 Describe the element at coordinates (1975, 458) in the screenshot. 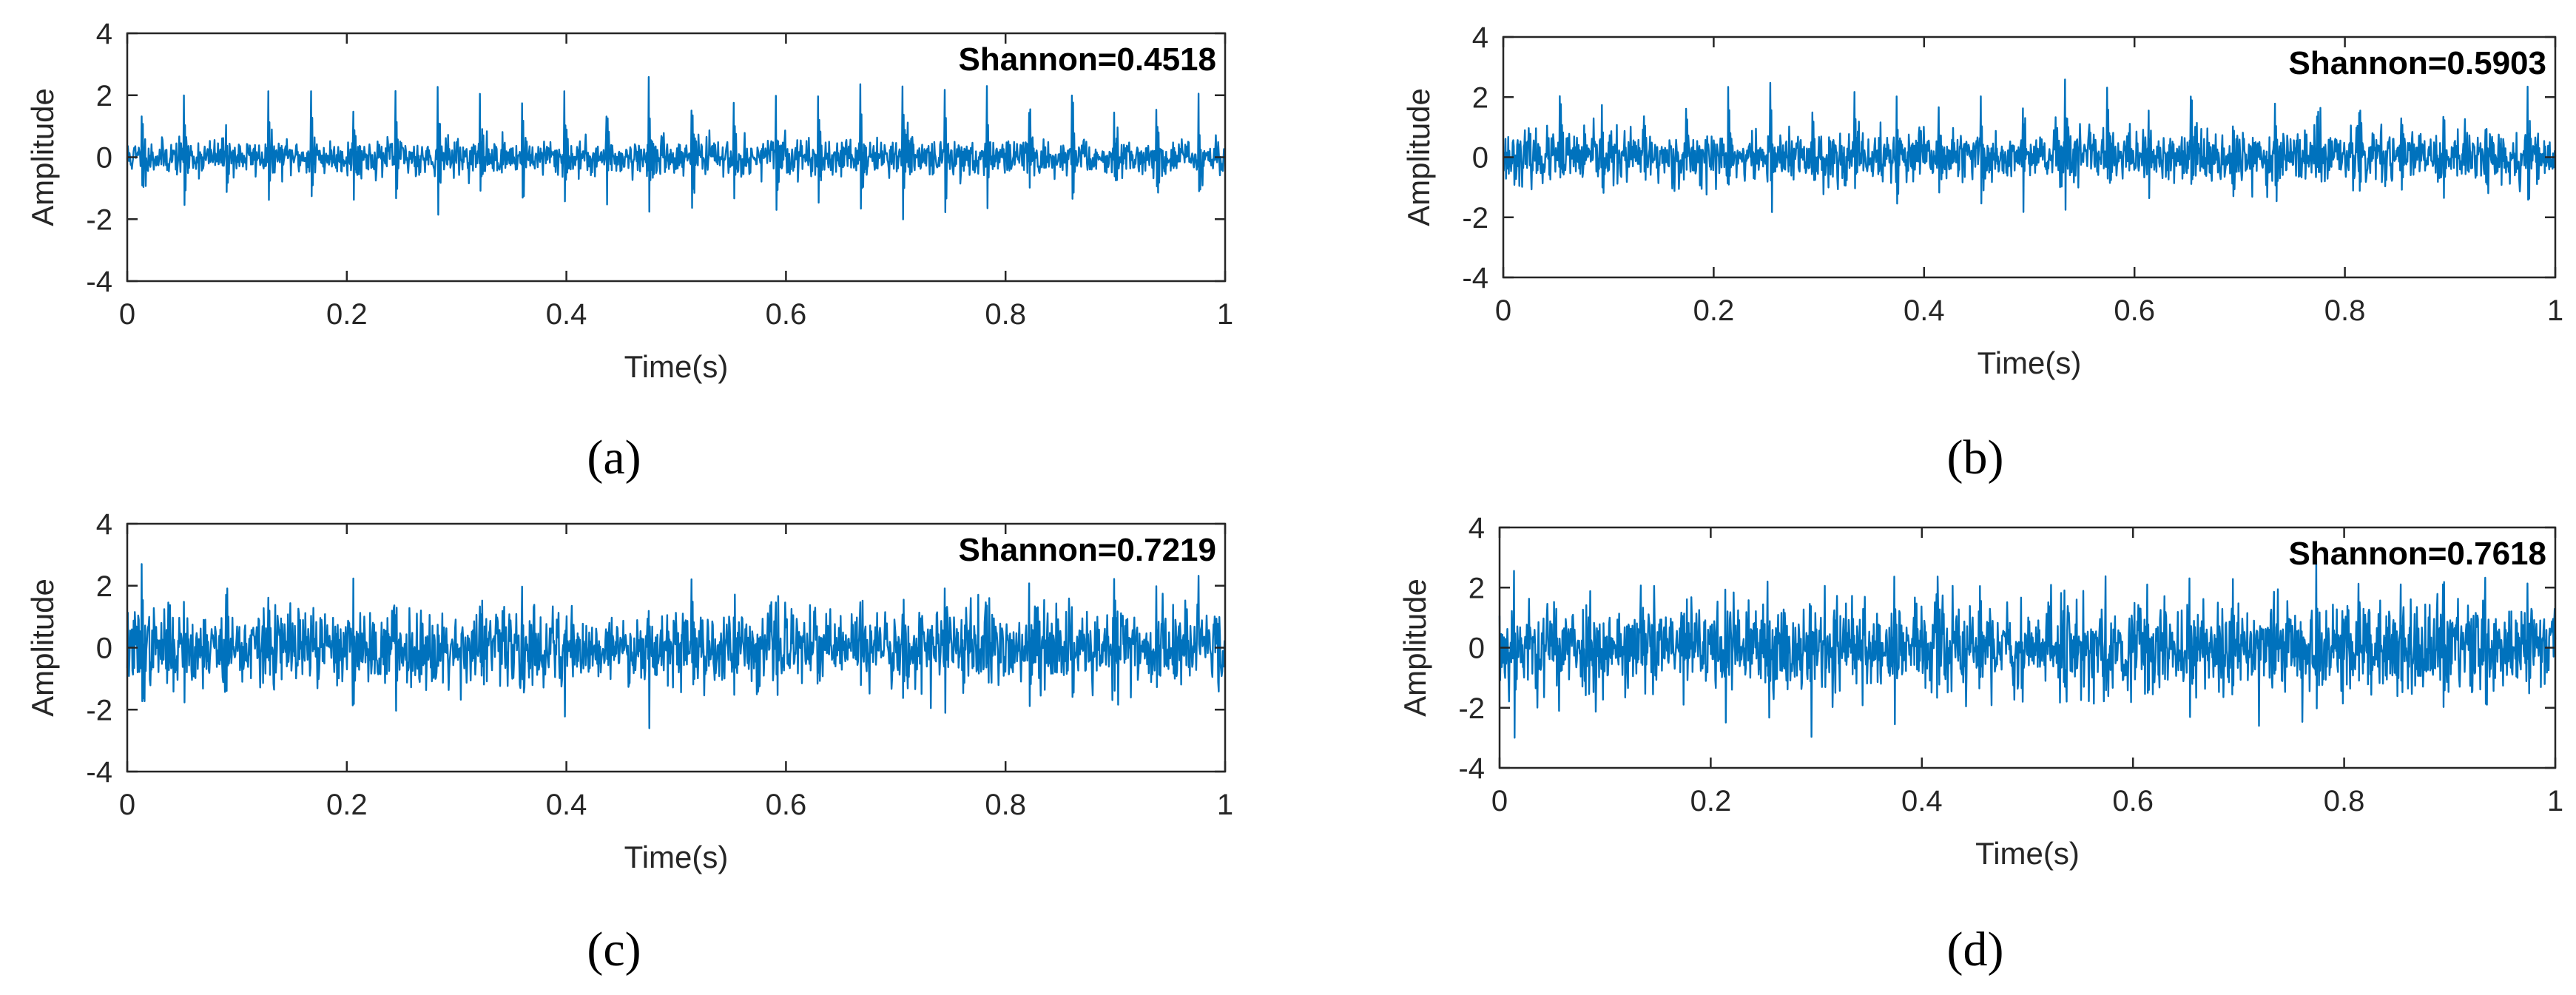

I see `panel-label: (b)` at that location.